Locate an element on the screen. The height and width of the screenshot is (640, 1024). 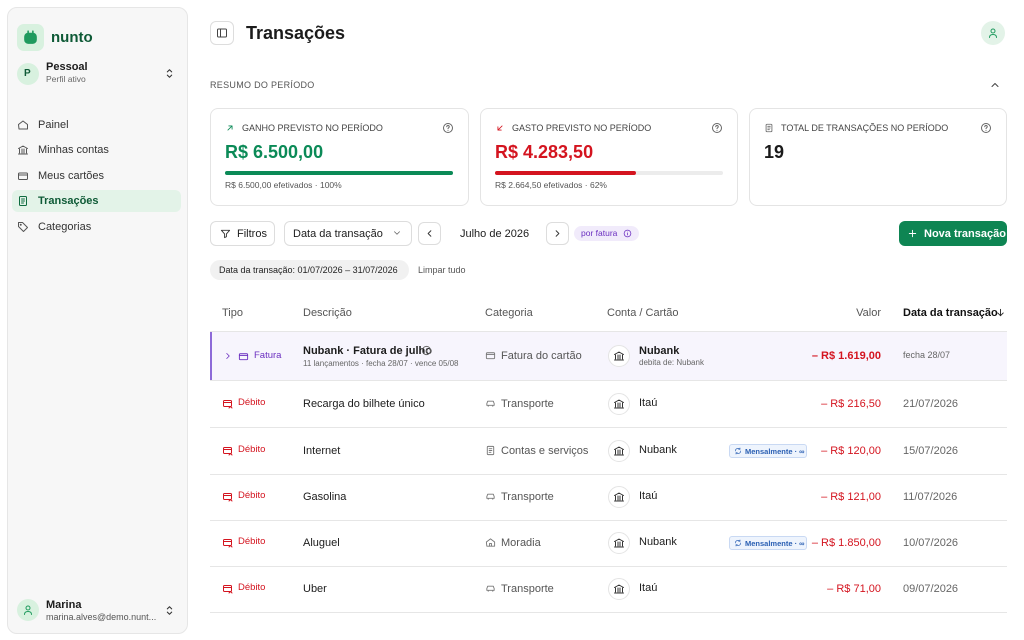
profile-initial: P is located at coordinates (27, 73).